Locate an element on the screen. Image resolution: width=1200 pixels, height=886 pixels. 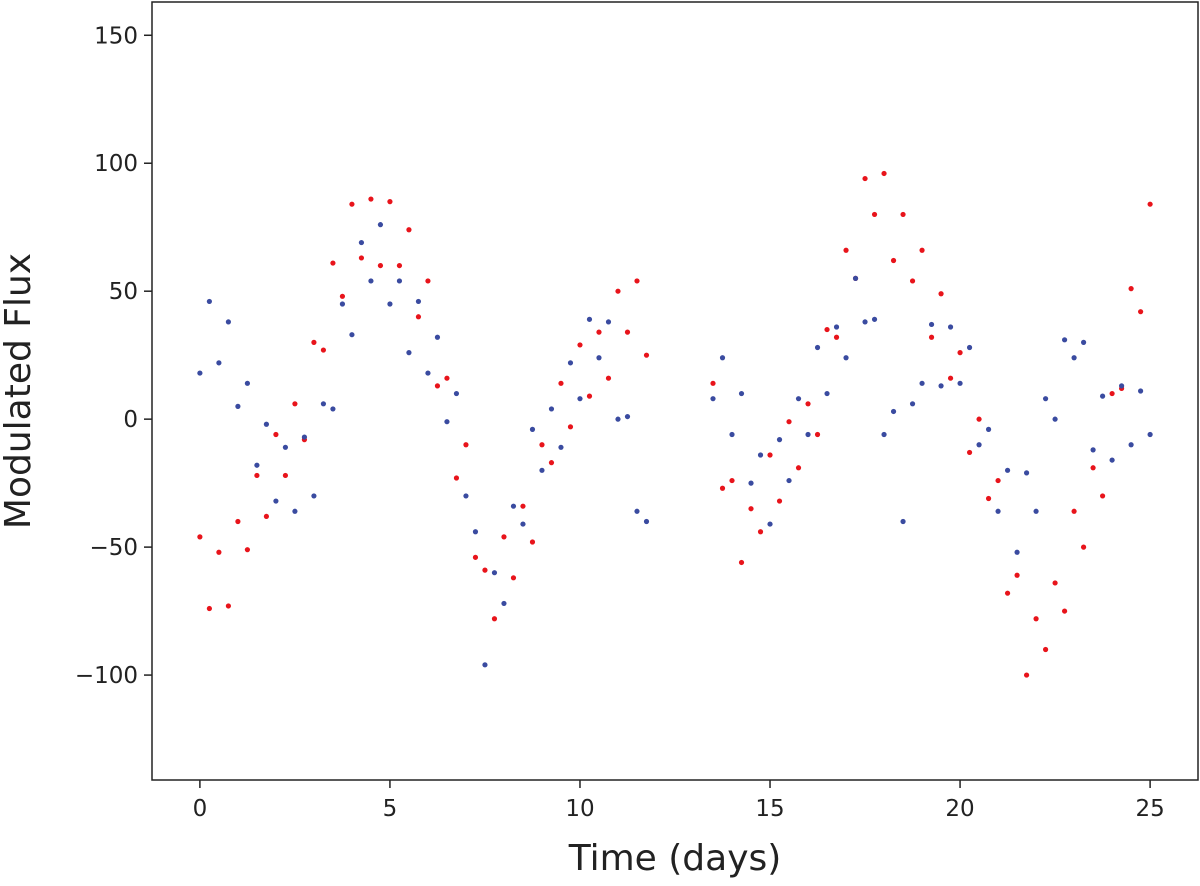
y-tick-label: 150 is located at coordinates (116, 36).